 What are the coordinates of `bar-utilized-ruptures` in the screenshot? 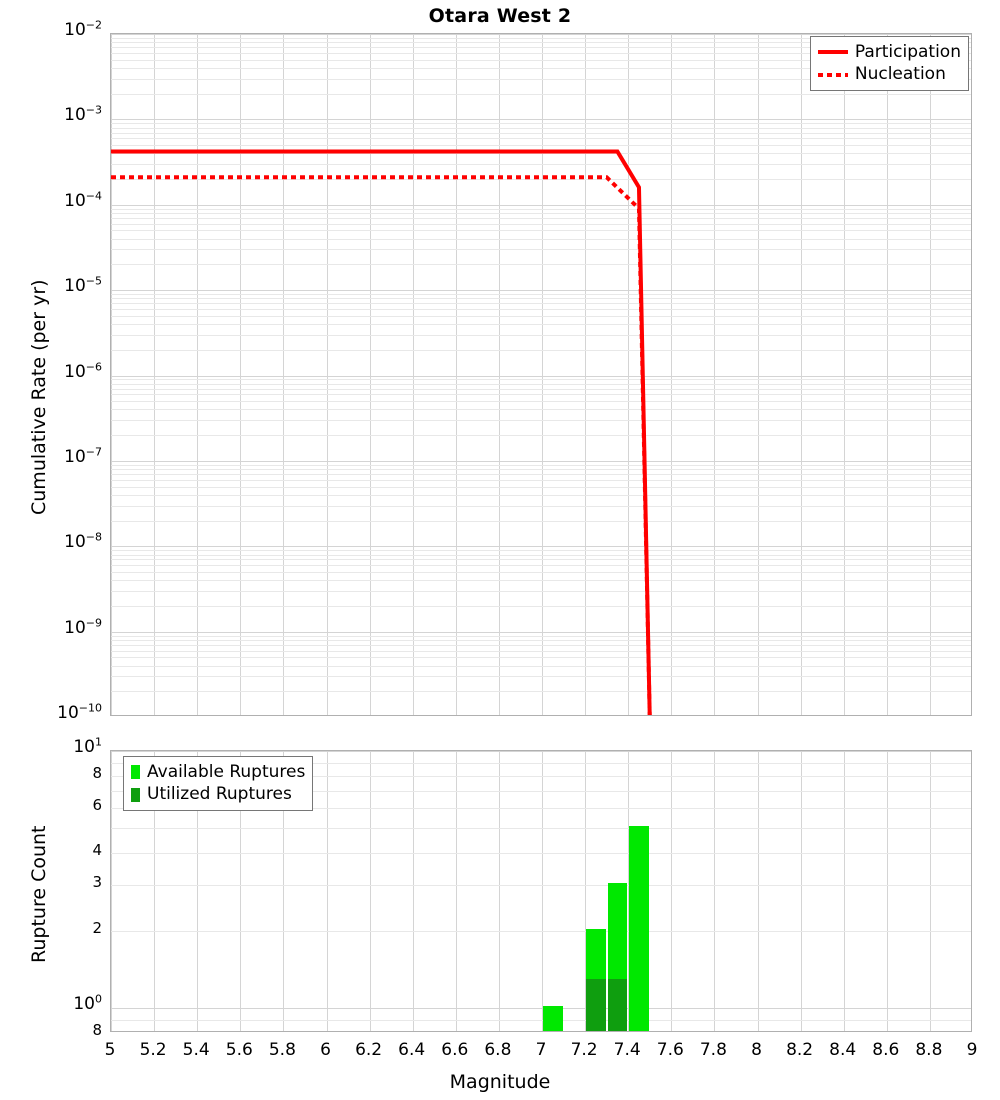 It's located at (596, 1004).